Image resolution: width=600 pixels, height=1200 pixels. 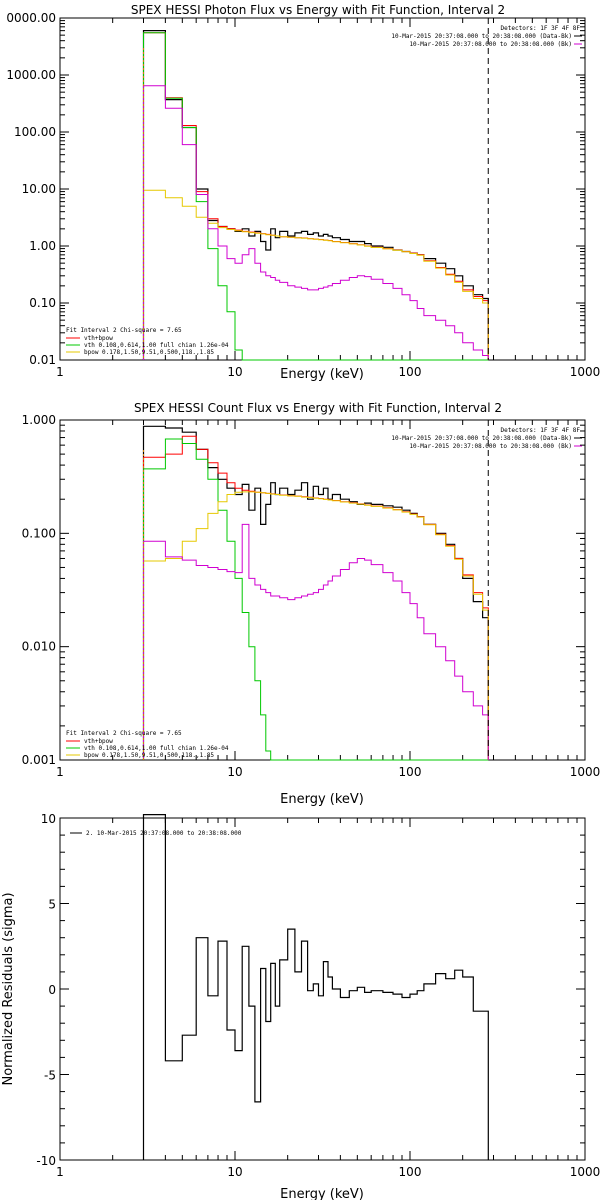 I want to click on y-tick-label: 1.000, so click(x=39, y=420).